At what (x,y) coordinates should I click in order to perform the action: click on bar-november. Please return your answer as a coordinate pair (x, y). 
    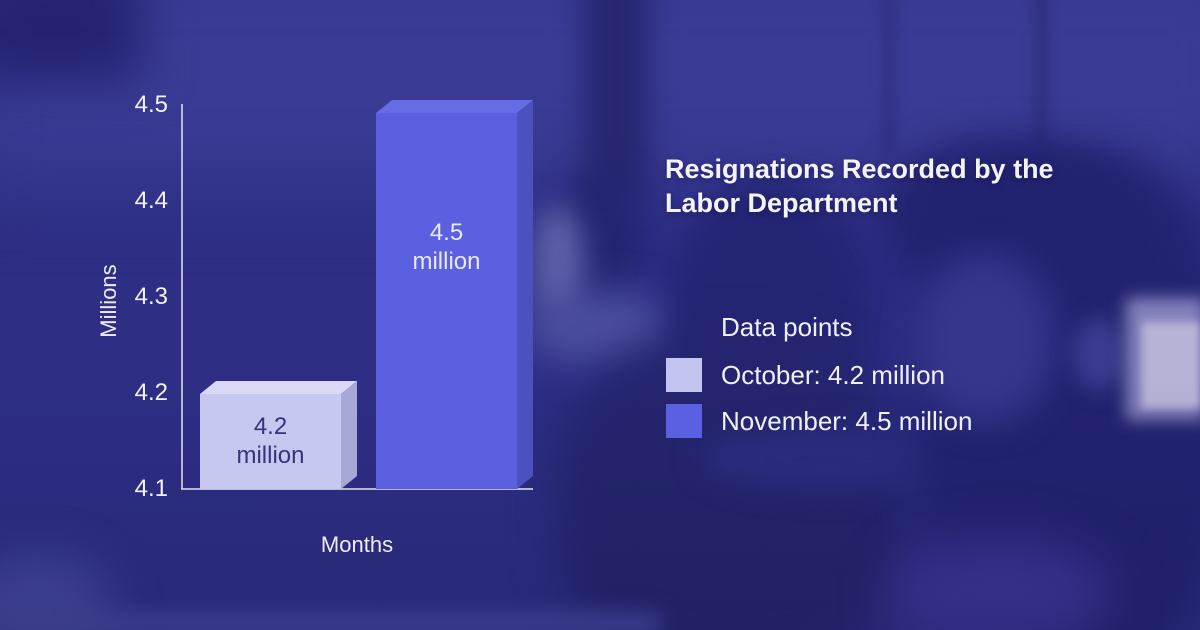
    Looking at the image, I should click on (446, 301).